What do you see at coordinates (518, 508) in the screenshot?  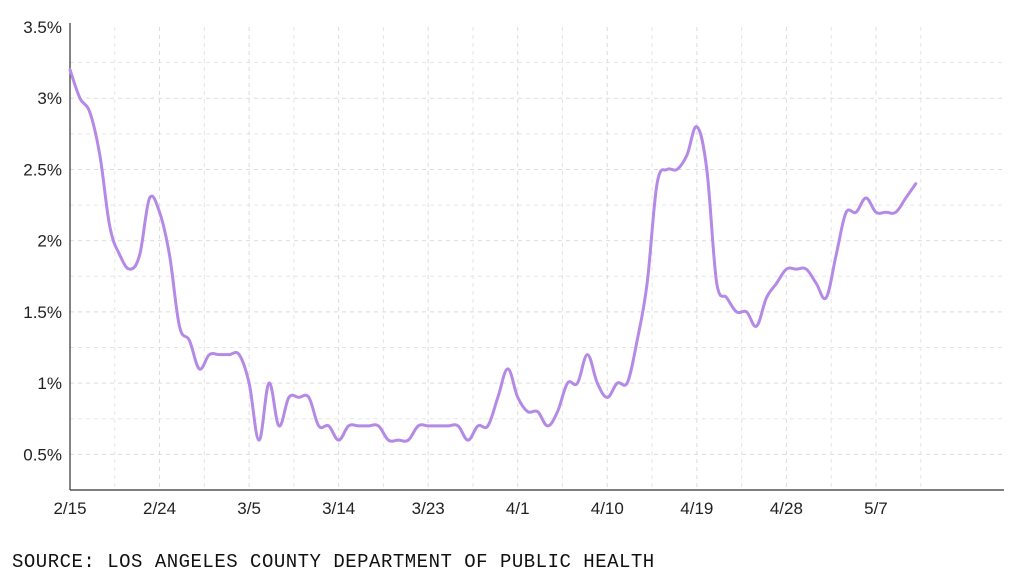 I see `x-tick-label: 4/1` at bounding box center [518, 508].